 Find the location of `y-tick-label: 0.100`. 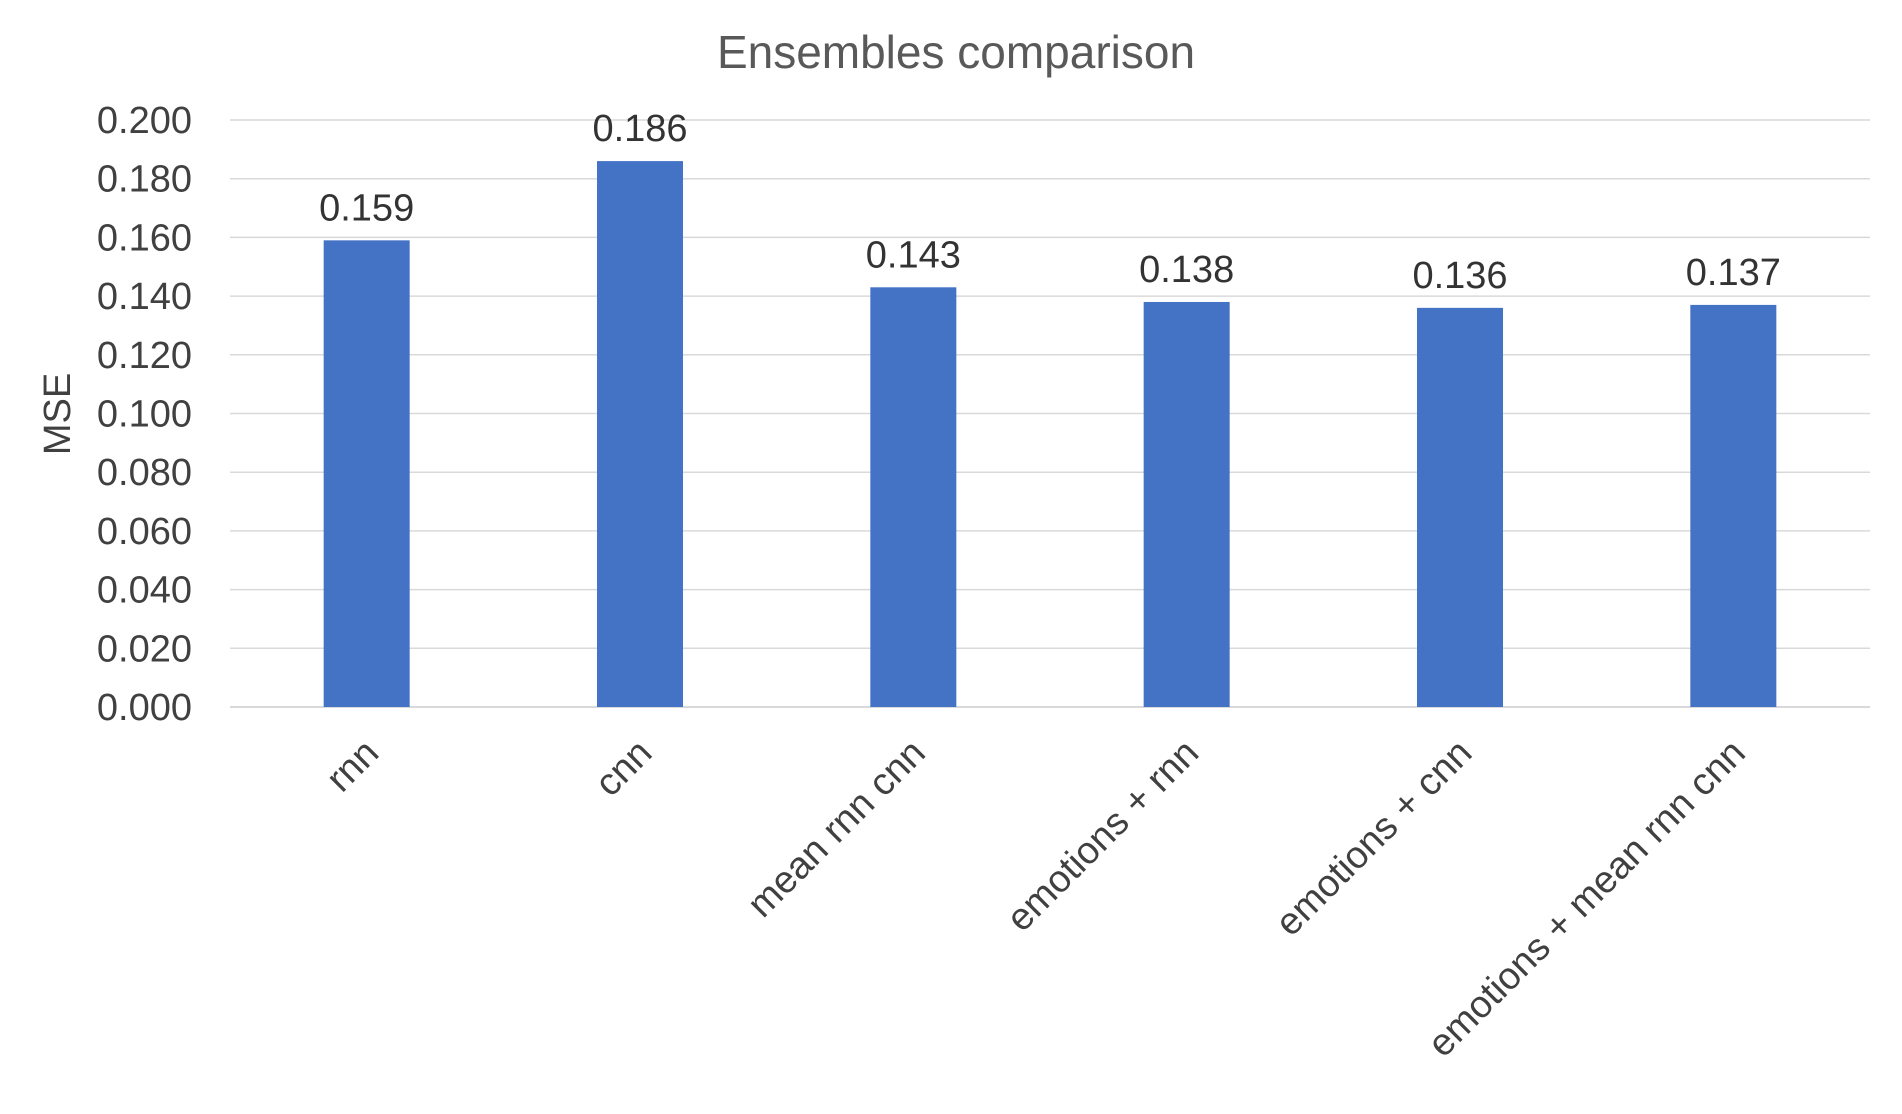

y-tick-label: 0.100 is located at coordinates (144, 415).